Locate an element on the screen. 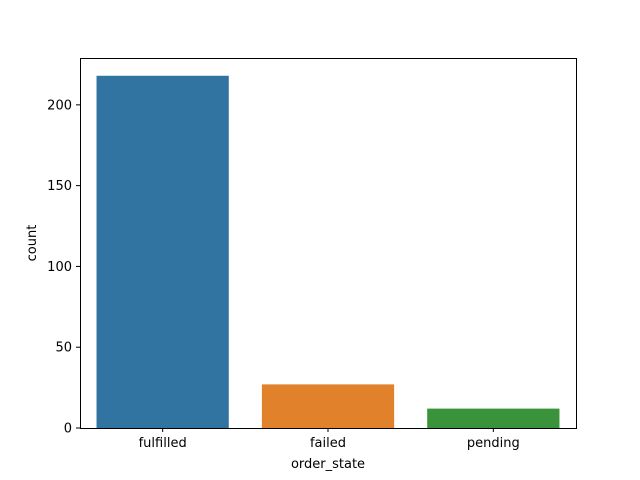  bar-failed is located at coordinates (328, 406).